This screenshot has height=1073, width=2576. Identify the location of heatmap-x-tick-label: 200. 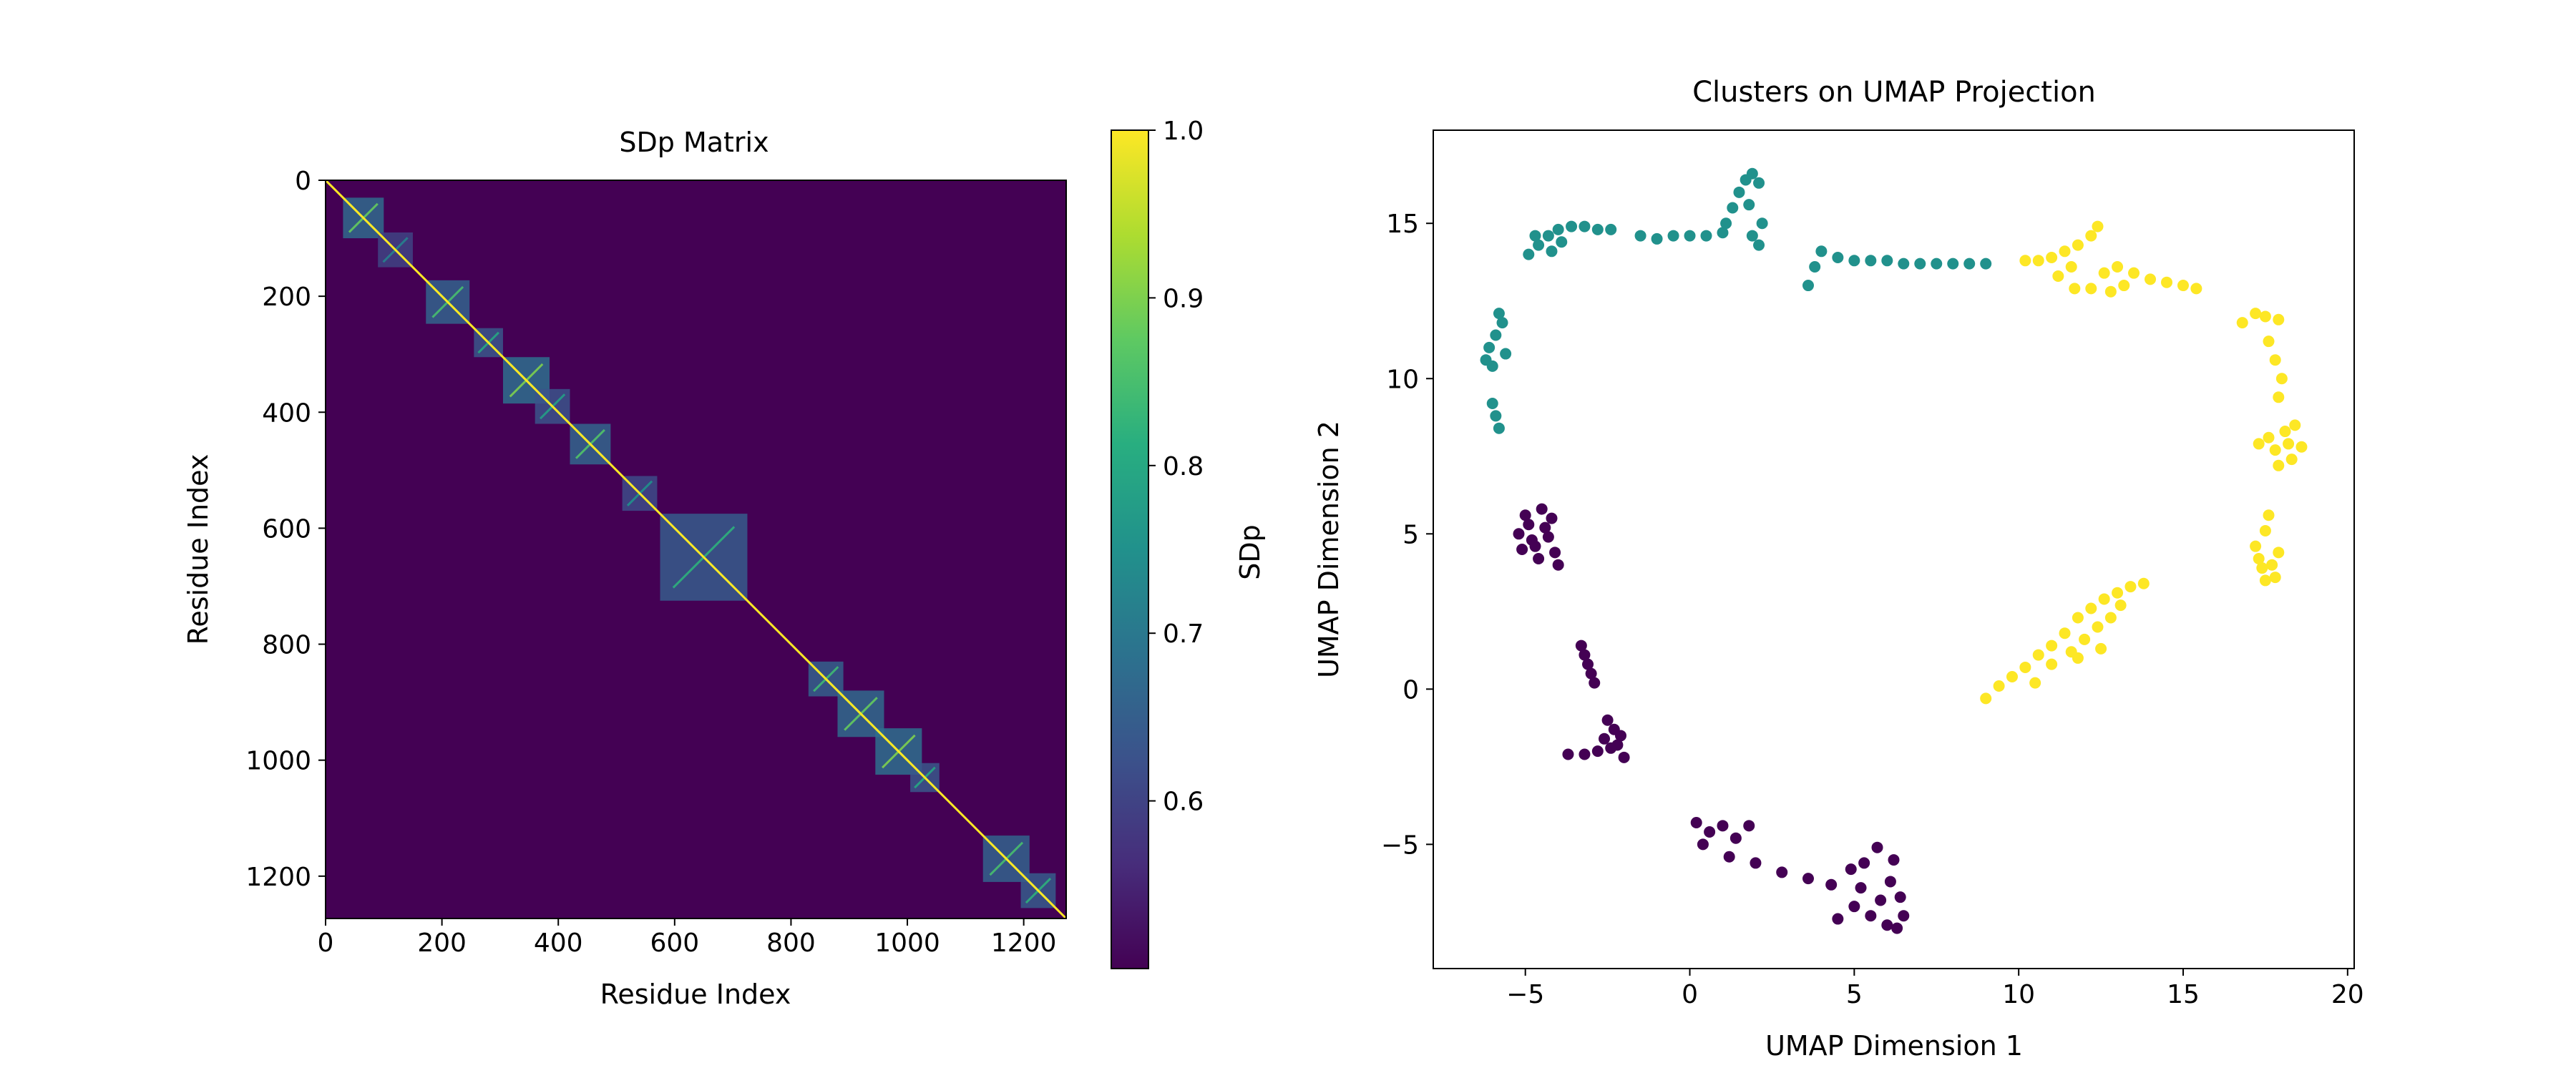
(442, 943).